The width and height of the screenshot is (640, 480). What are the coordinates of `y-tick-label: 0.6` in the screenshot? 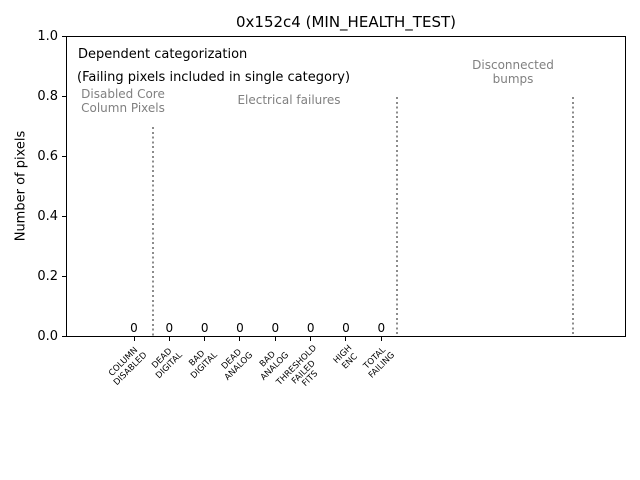 It's located at (47, 156).